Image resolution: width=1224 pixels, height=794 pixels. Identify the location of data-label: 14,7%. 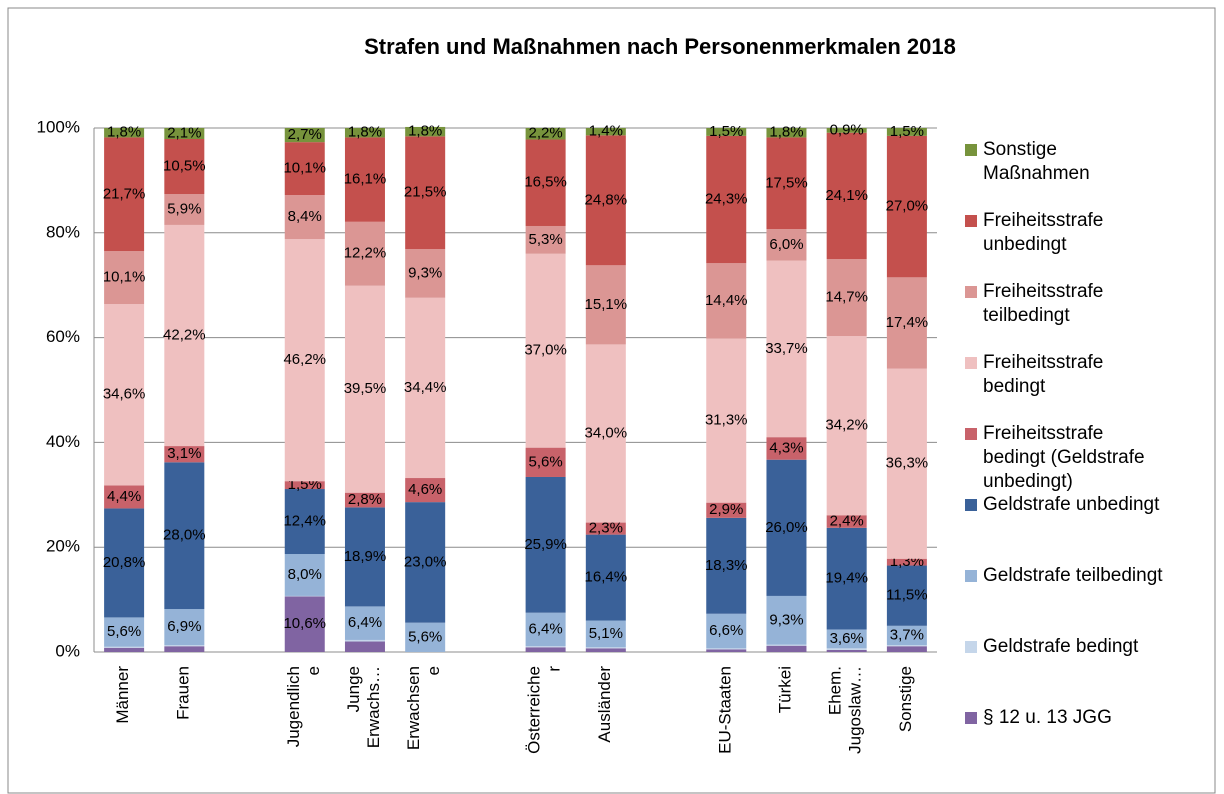
(846, 296).